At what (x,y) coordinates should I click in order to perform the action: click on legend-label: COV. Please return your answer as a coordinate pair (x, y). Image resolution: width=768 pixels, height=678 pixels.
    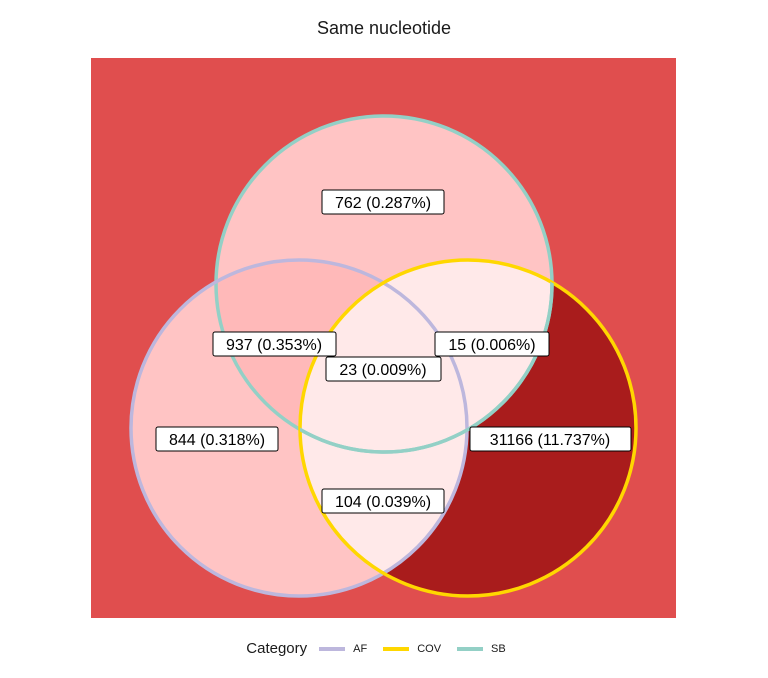
    Looking at the image, I should click on (429, 648).